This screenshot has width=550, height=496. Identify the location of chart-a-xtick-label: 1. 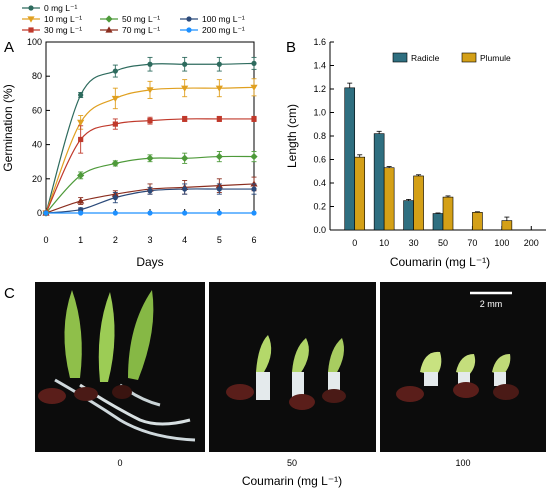
(80, 240).